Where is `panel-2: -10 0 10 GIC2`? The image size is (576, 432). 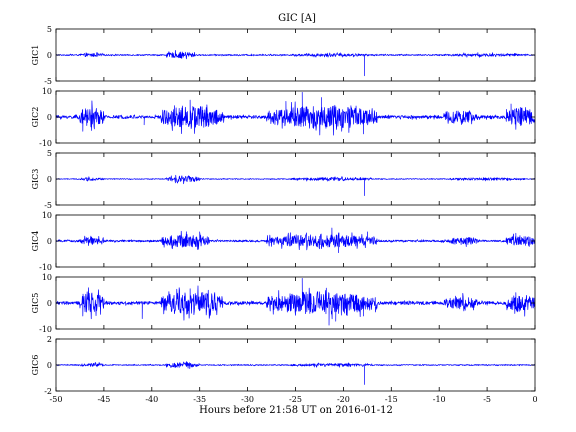
panel-2: -10 0 10 GIC2 is located at coordinates (283, 117).